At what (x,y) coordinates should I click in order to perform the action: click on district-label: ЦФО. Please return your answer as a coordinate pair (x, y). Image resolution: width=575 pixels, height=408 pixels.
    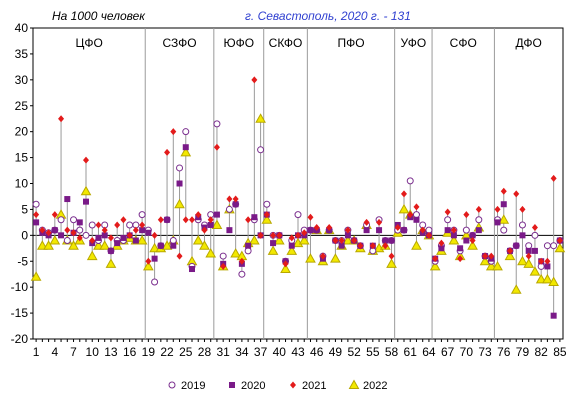
    Looking at the image, I should click on (88, 43).